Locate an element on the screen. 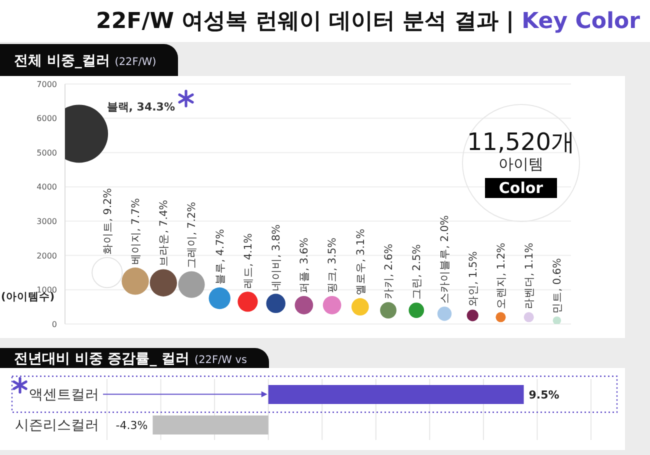  circle-frame: 11,520개 아이템 Color is located at coordinates (521, 163).